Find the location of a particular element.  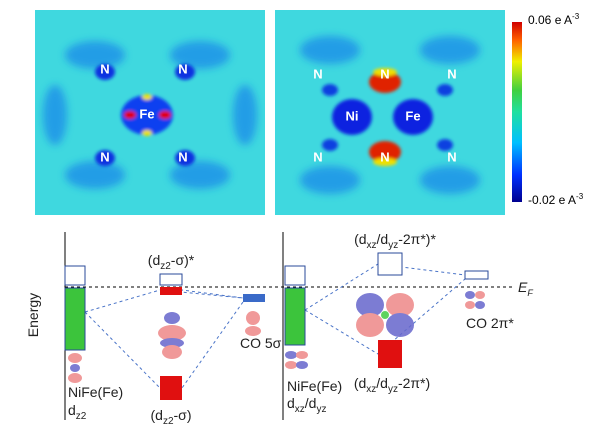

orbital-label: dxz/dyz is located at coordinates (306, 405).